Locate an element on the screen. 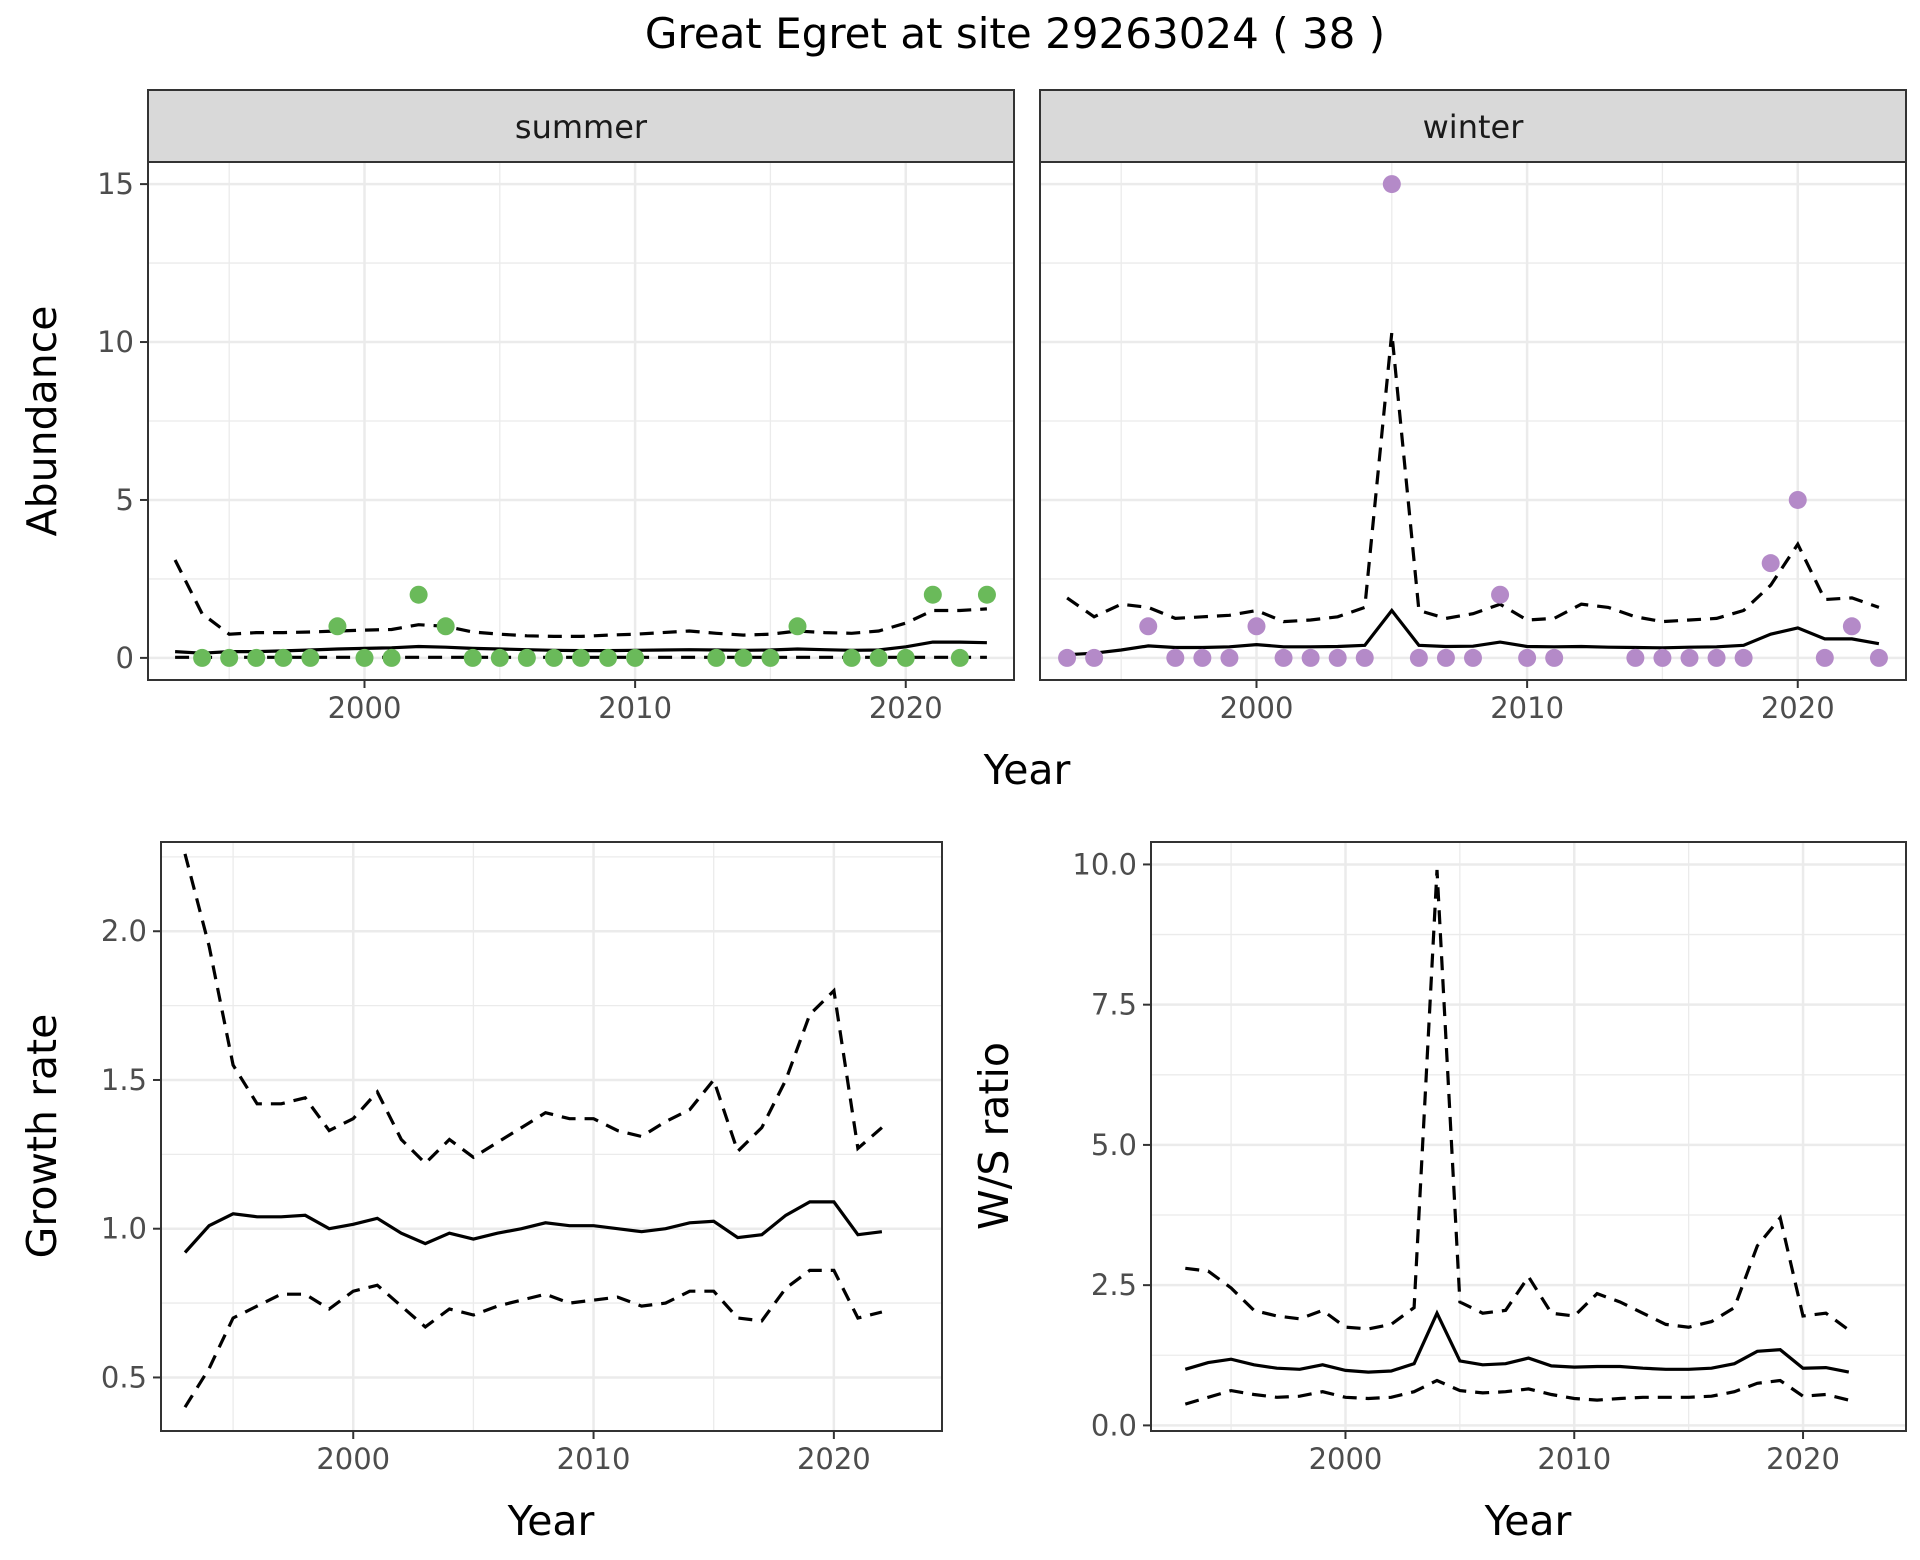  y-tick-label: 5 is located at coordinates (125, 500).